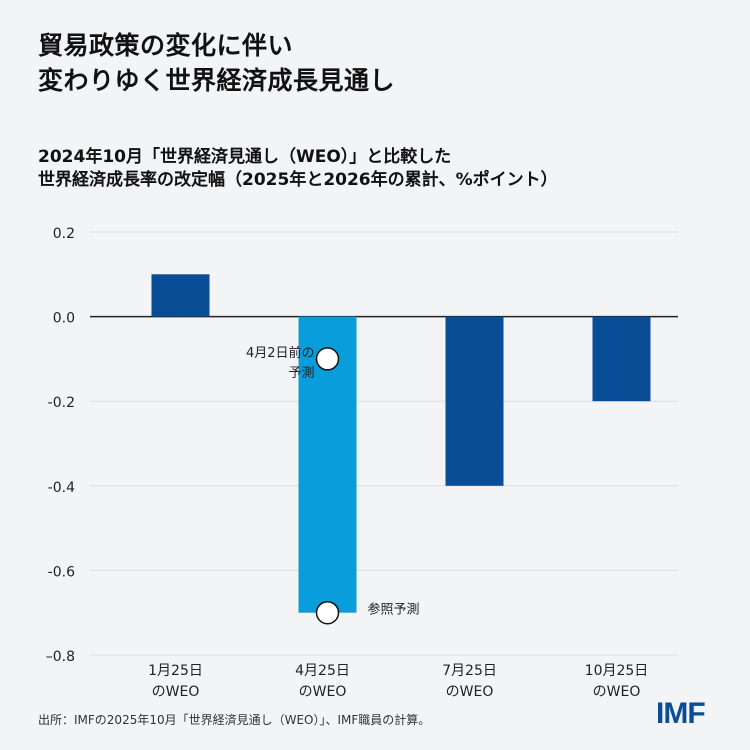 This screenshot has height=750, width=750. What do you see at coordinates (617, 671) in the screenshot?
I see `x-tick-label: 10月25日` at bounding box center [617, 671].